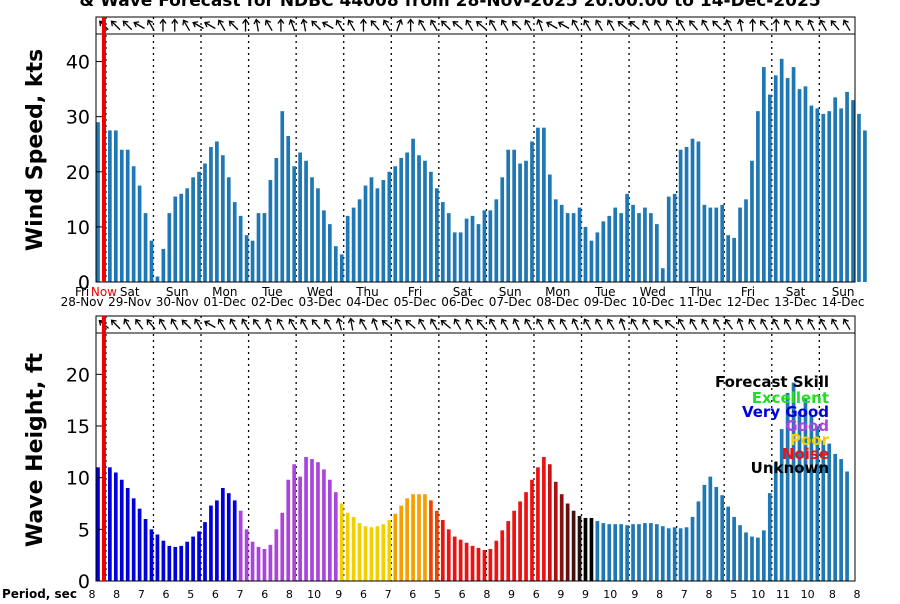 Image resolution: width=900 pixels, height=604 pixels. What do you see at coordinates (807, 426) in the screenshot?
I see `skill-legend-item: Good` at bounding box center [807, 426].